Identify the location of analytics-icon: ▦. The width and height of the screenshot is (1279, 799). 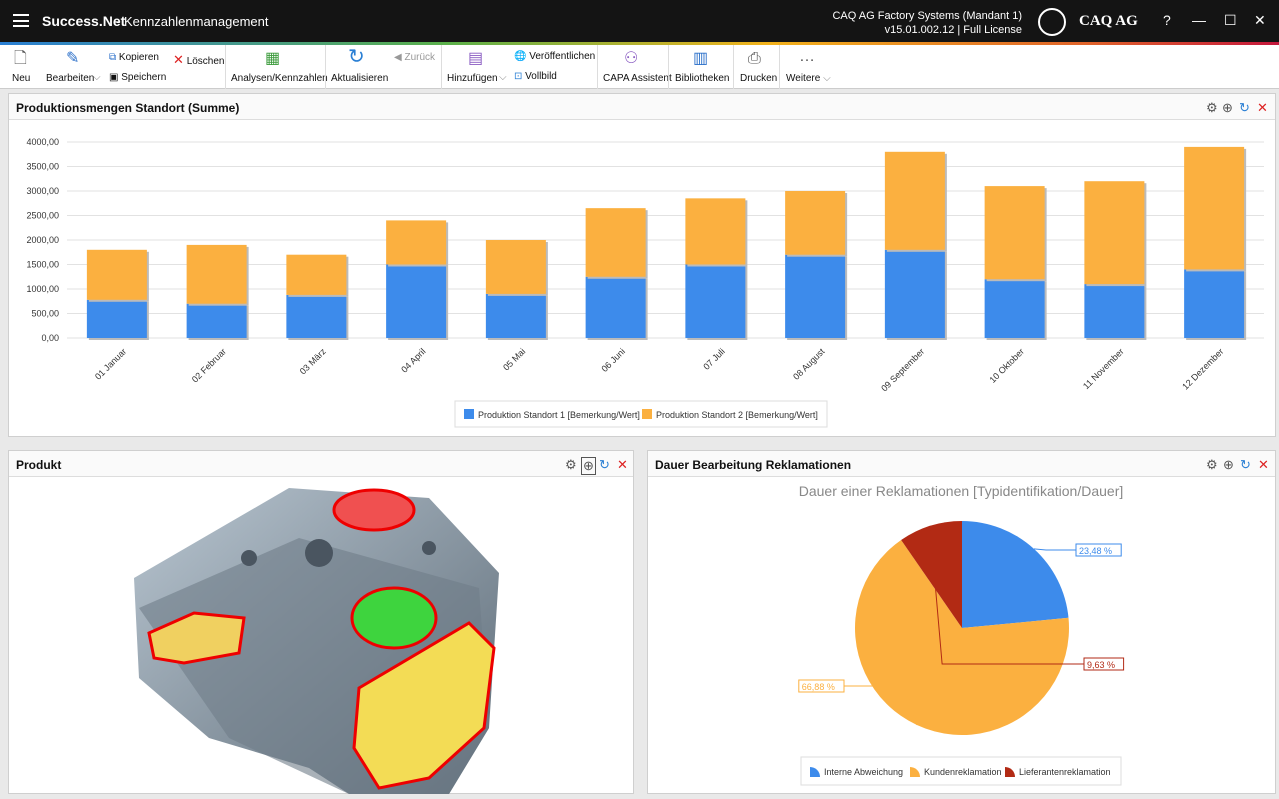
(273, 58).